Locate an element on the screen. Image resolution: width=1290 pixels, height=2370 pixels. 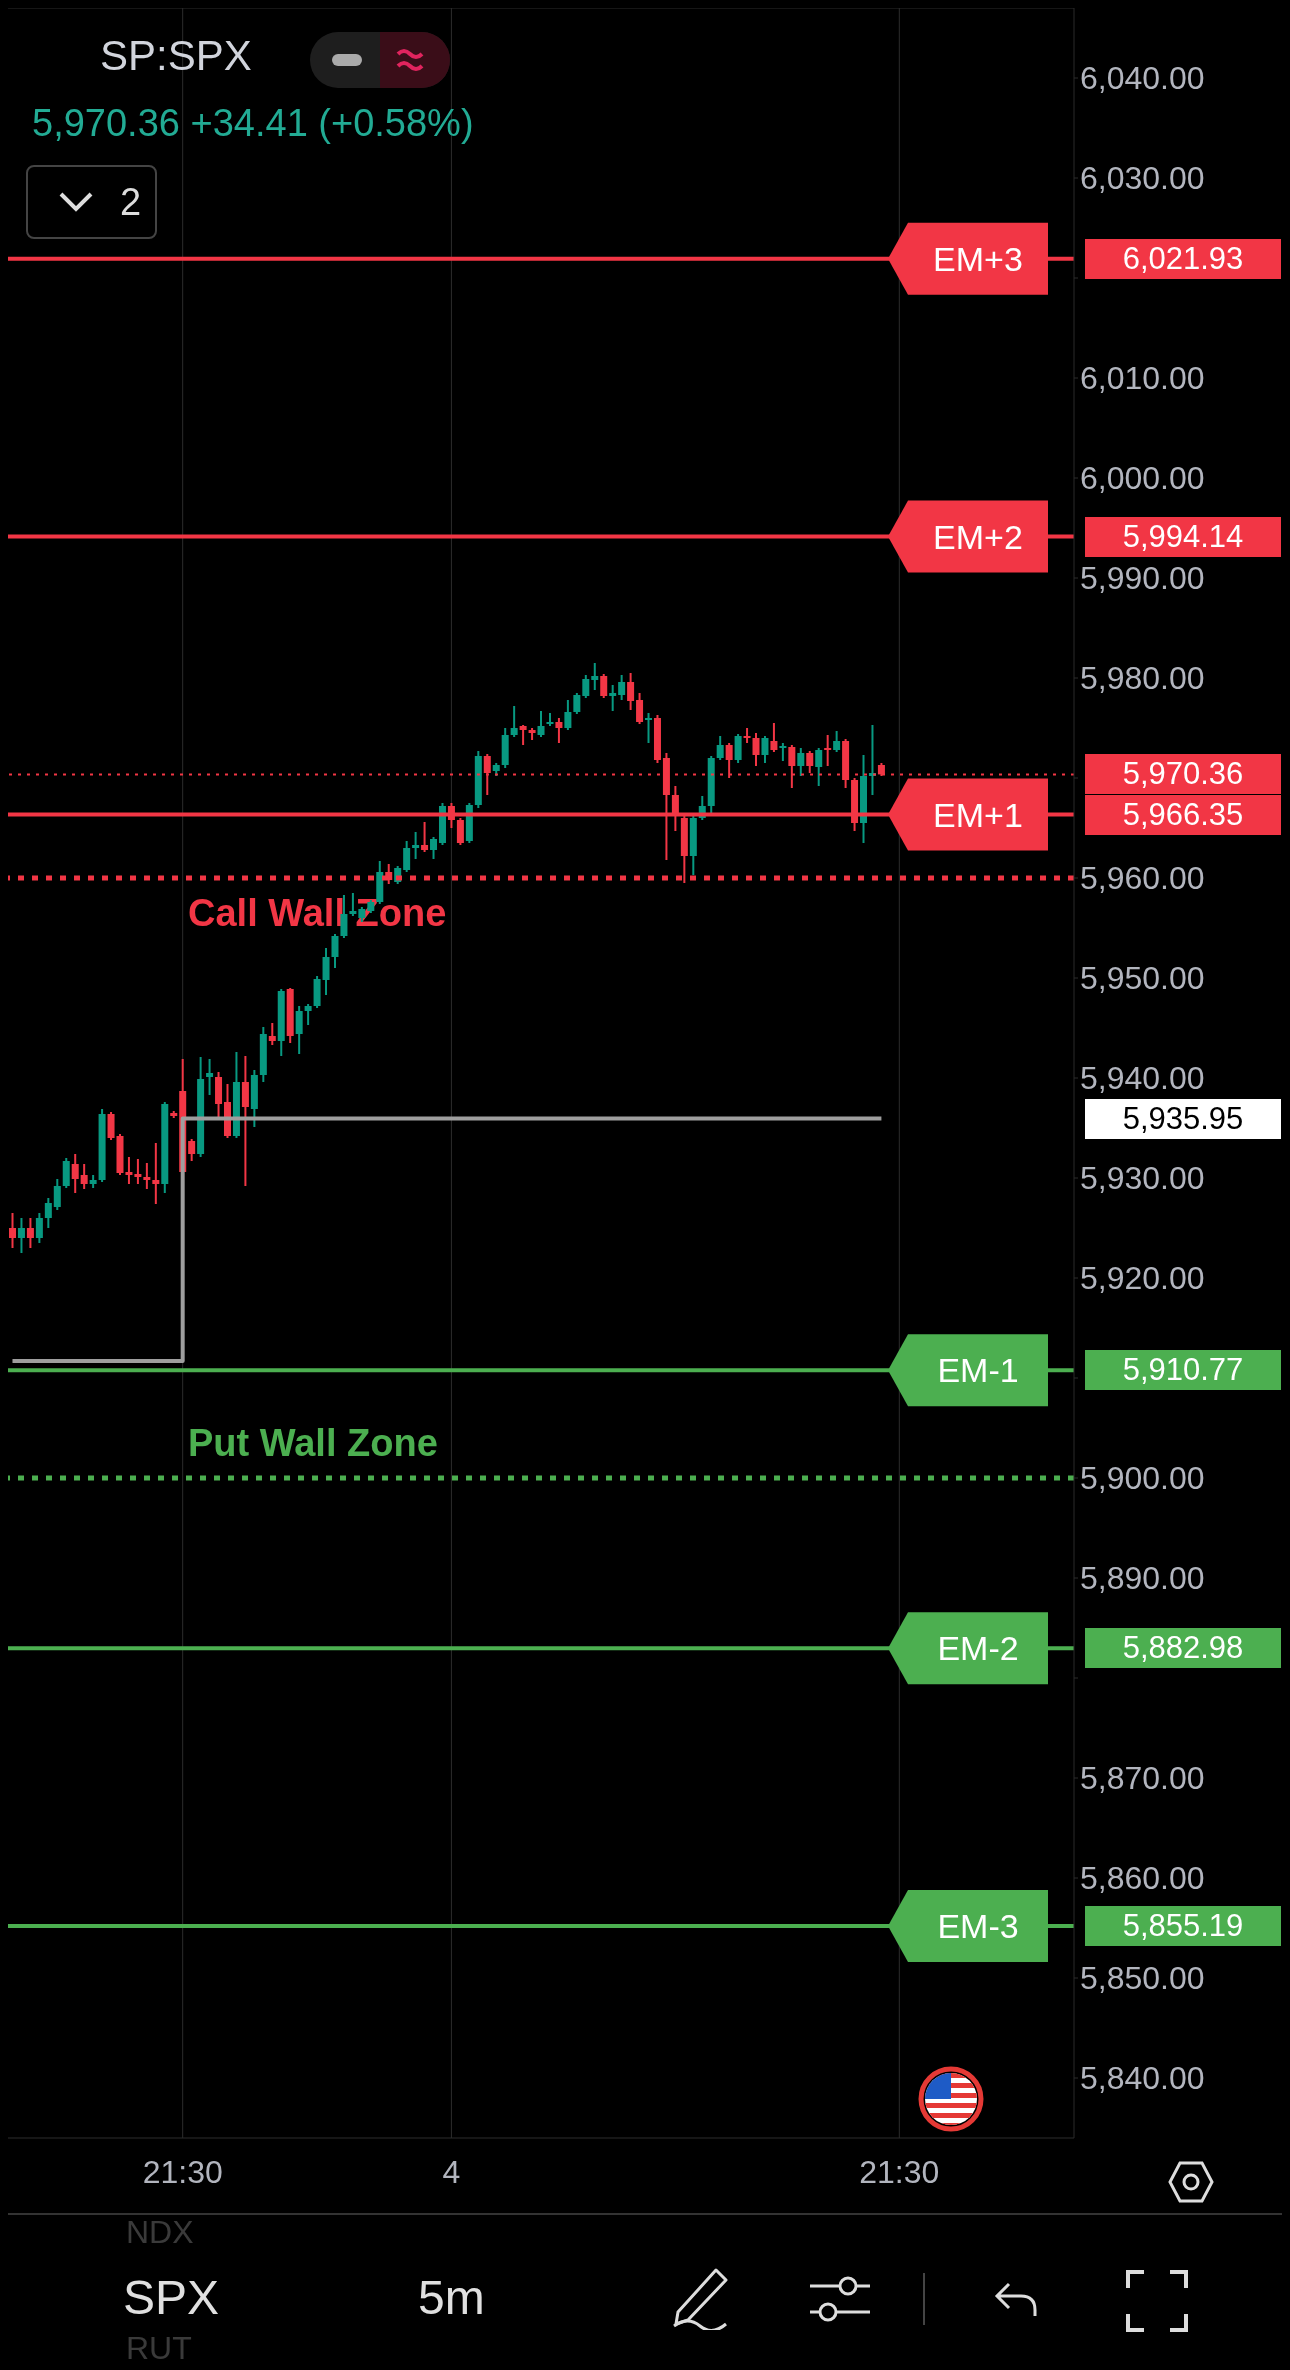
y-tick-label: 5,930.00 is located at coordinates (1142, 1178).